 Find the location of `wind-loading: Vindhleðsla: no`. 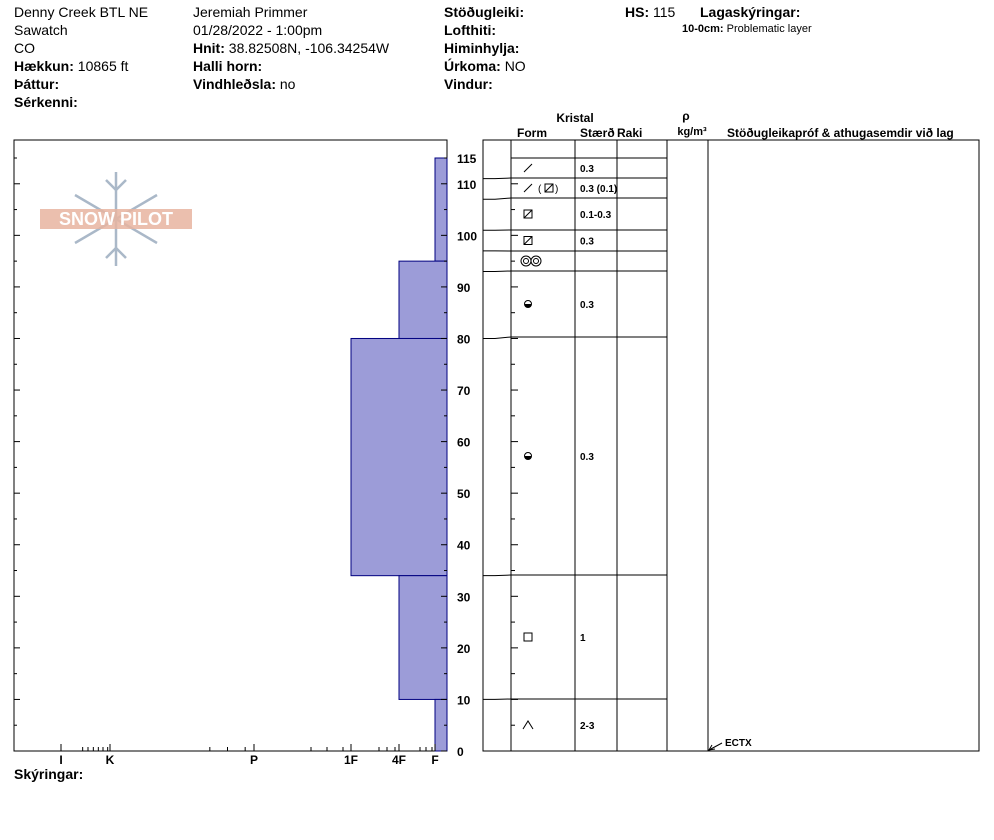

wind-loading: Vindhleðsla: no is located at coordinates (244, 84).